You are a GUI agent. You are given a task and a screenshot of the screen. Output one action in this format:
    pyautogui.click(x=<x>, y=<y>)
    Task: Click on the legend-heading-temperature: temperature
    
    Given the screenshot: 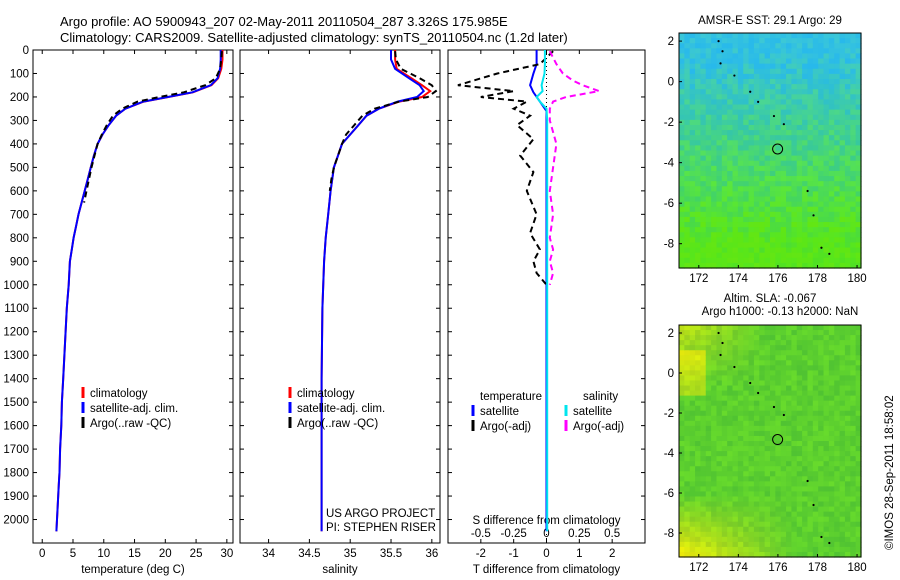 What is the action you would take?
    pyautogui.click(x=511, y=397)
    